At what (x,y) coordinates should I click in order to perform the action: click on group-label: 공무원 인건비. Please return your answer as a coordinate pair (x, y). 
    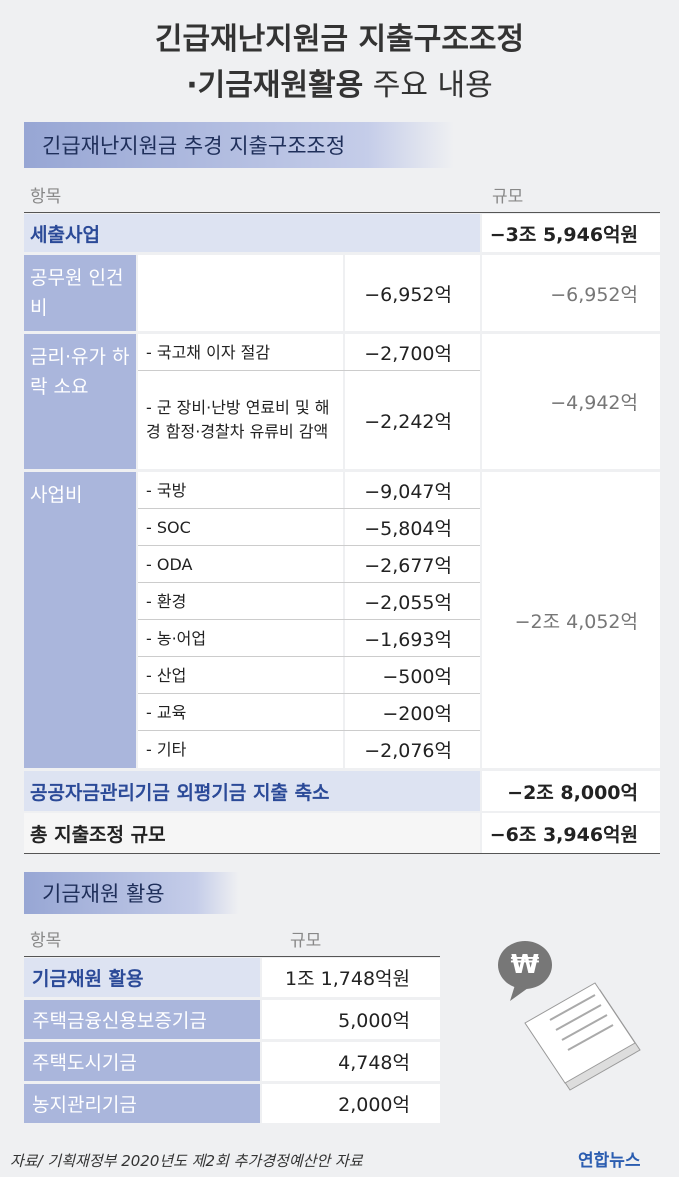
    Looking at the image, I should click on (80, 293).